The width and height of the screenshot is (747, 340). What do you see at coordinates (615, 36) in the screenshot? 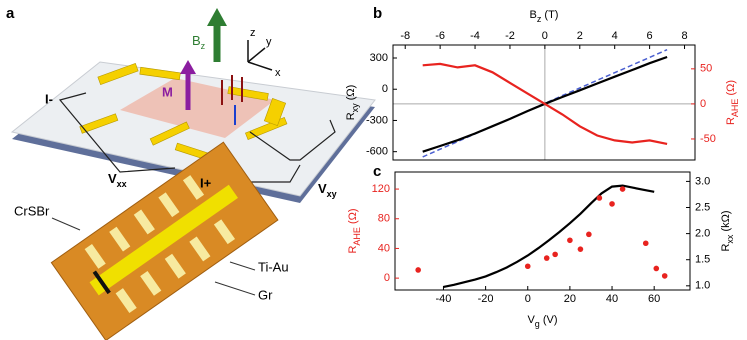
I see `x-tick-label: 4` at bounding box center [615, 36].